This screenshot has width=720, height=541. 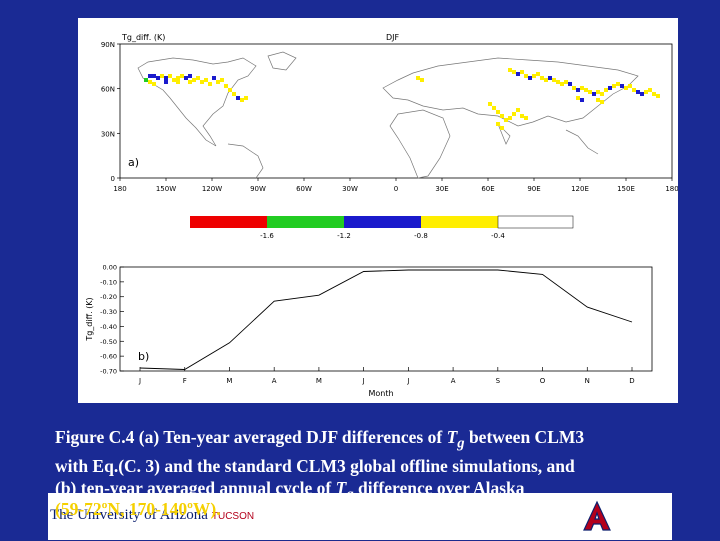 I want to click on y-tick-label: 0.00, so click(x=110, y=268).